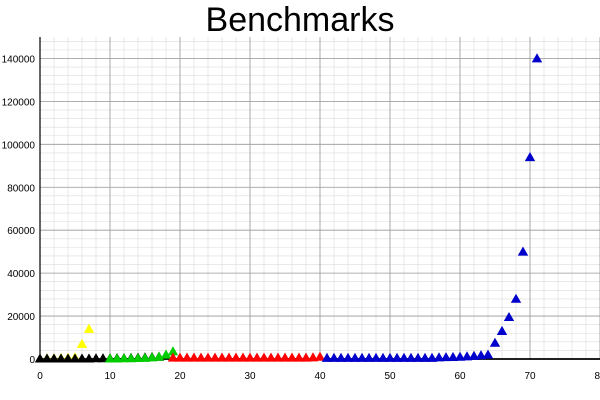 Image resolution: width=600 pixels, height=400 pixels. What do you see at coordinates (21, 274) in the screenshot?
I see `y-tick-label: 40000` at bounding box center [21, 274].